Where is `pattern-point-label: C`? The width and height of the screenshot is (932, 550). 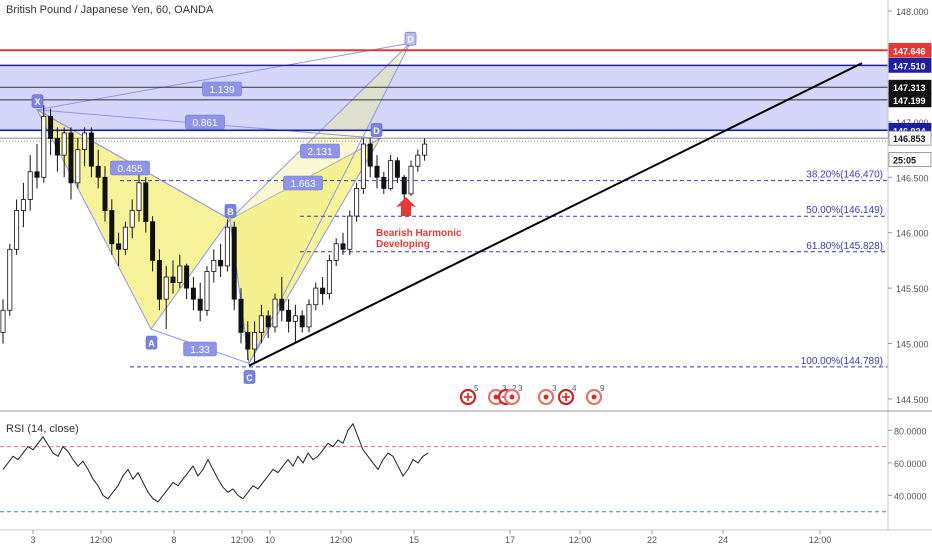
pattern-point-label: C is located at coordinates (249, 378).